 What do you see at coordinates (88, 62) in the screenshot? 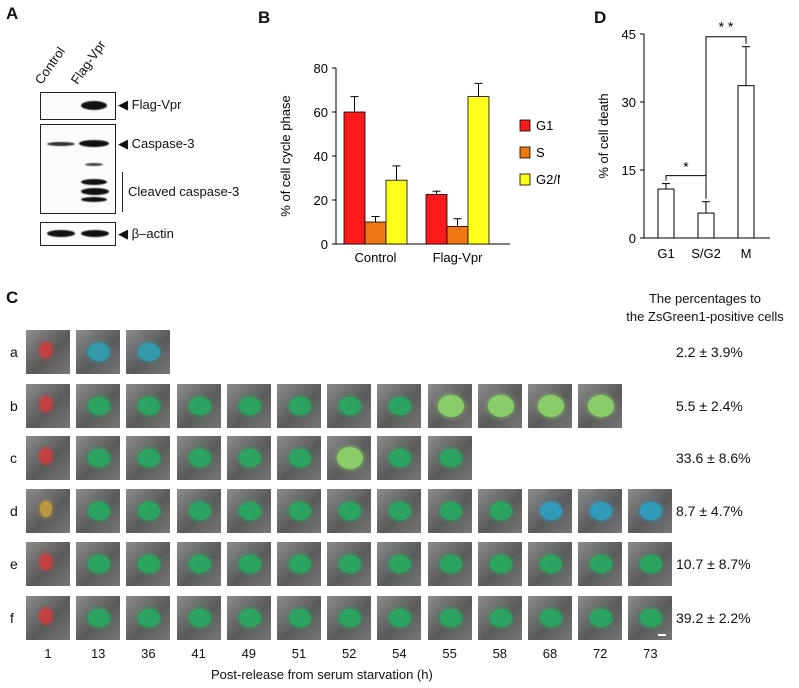
I see `lane-label-flag-vpr: Flag-Vpr` at bounding box center [88, 62].